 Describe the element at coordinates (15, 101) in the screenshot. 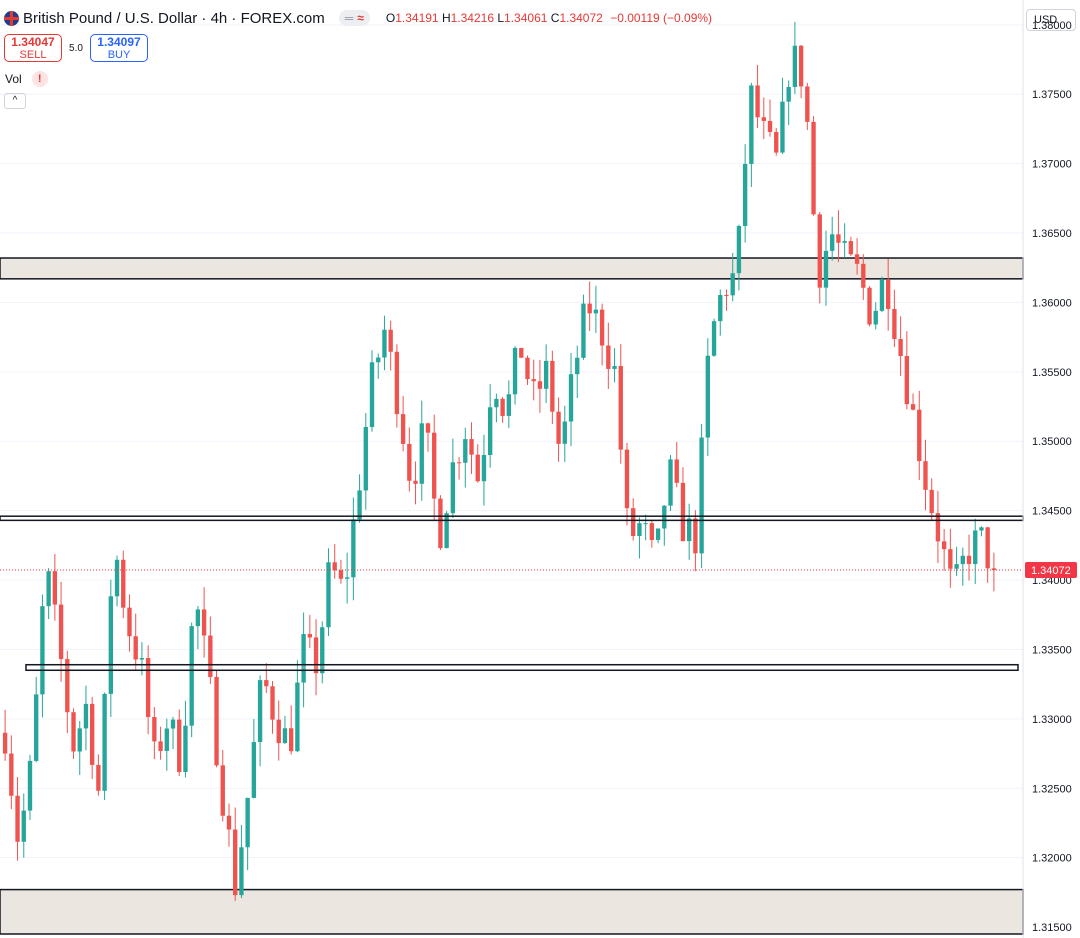

I see `collapse-legend-button: ^` at that location.